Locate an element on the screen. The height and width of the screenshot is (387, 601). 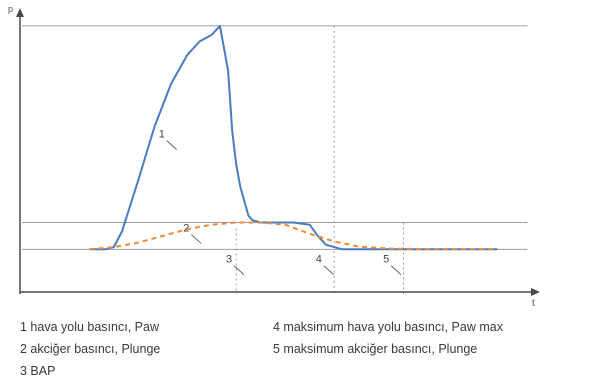
x-axis-label: t is located at coordinates (533, 303).